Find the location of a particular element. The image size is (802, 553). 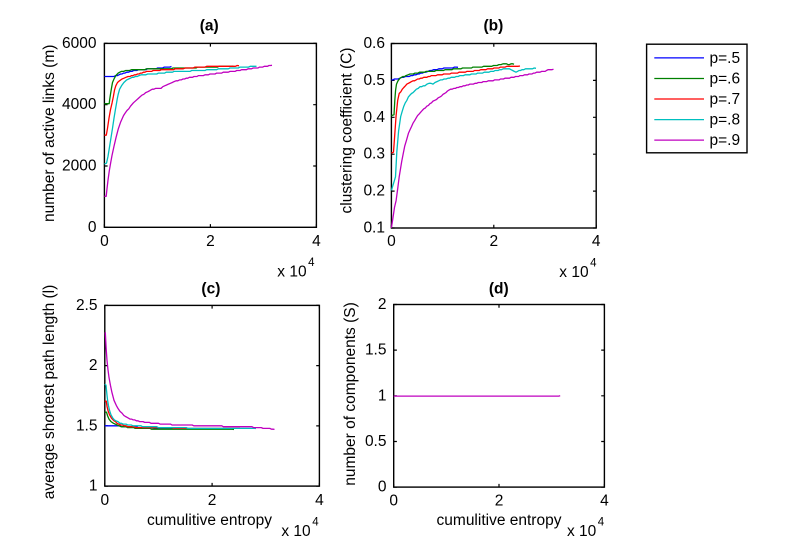

svg-text: 0.4 is located at coordinates (374, 117).